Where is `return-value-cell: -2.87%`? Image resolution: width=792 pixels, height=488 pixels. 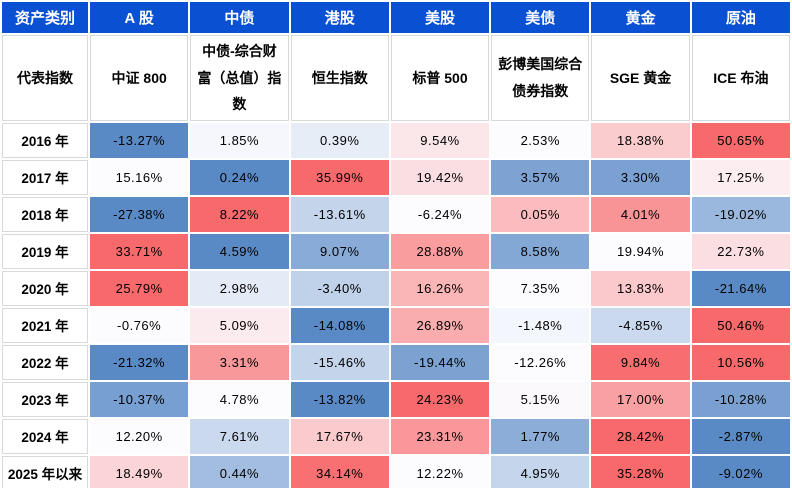
return-value-cell: -2.87% is located at coordinates (740, 436).